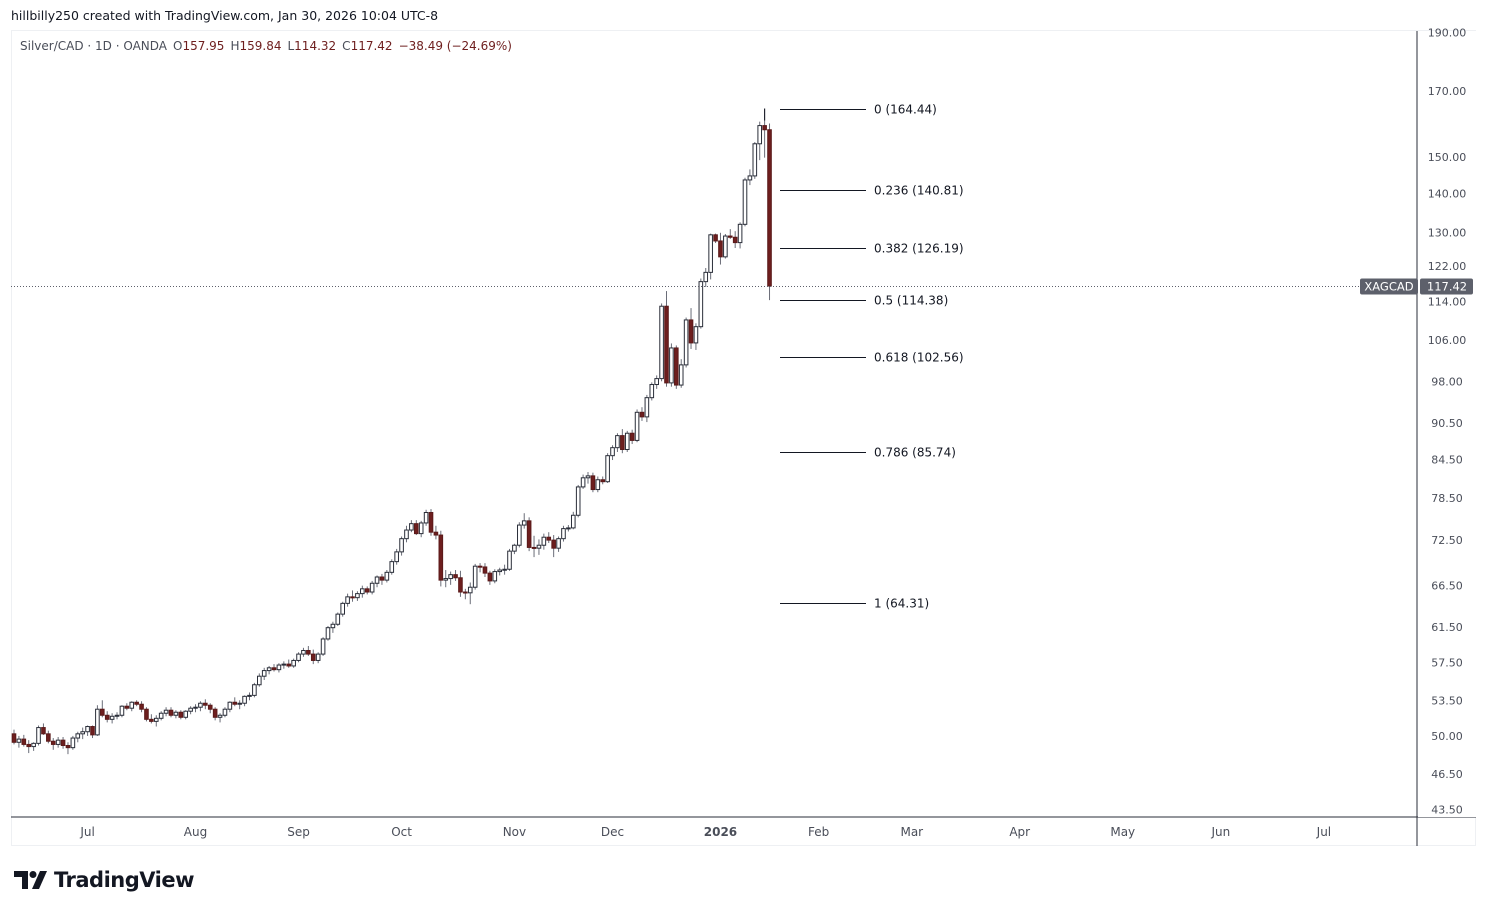 This screenshot has height=913, width=1487. I want to click on time-tick-label: May, so click(1122, 832).